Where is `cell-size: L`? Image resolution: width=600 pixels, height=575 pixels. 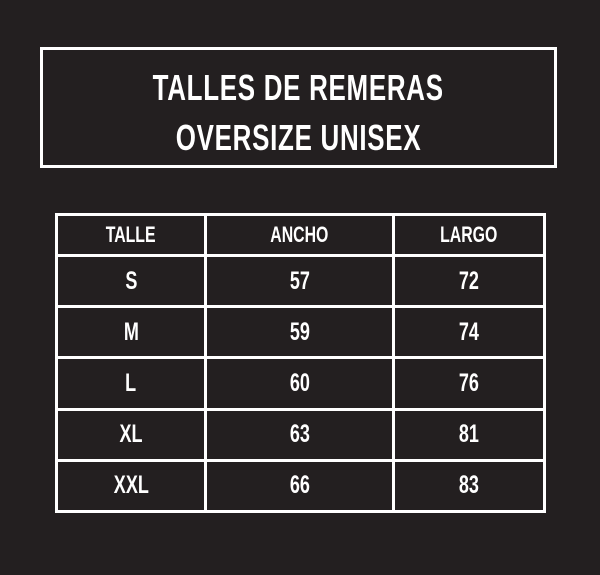
cell-size: L is located at coordinates (131, 383).